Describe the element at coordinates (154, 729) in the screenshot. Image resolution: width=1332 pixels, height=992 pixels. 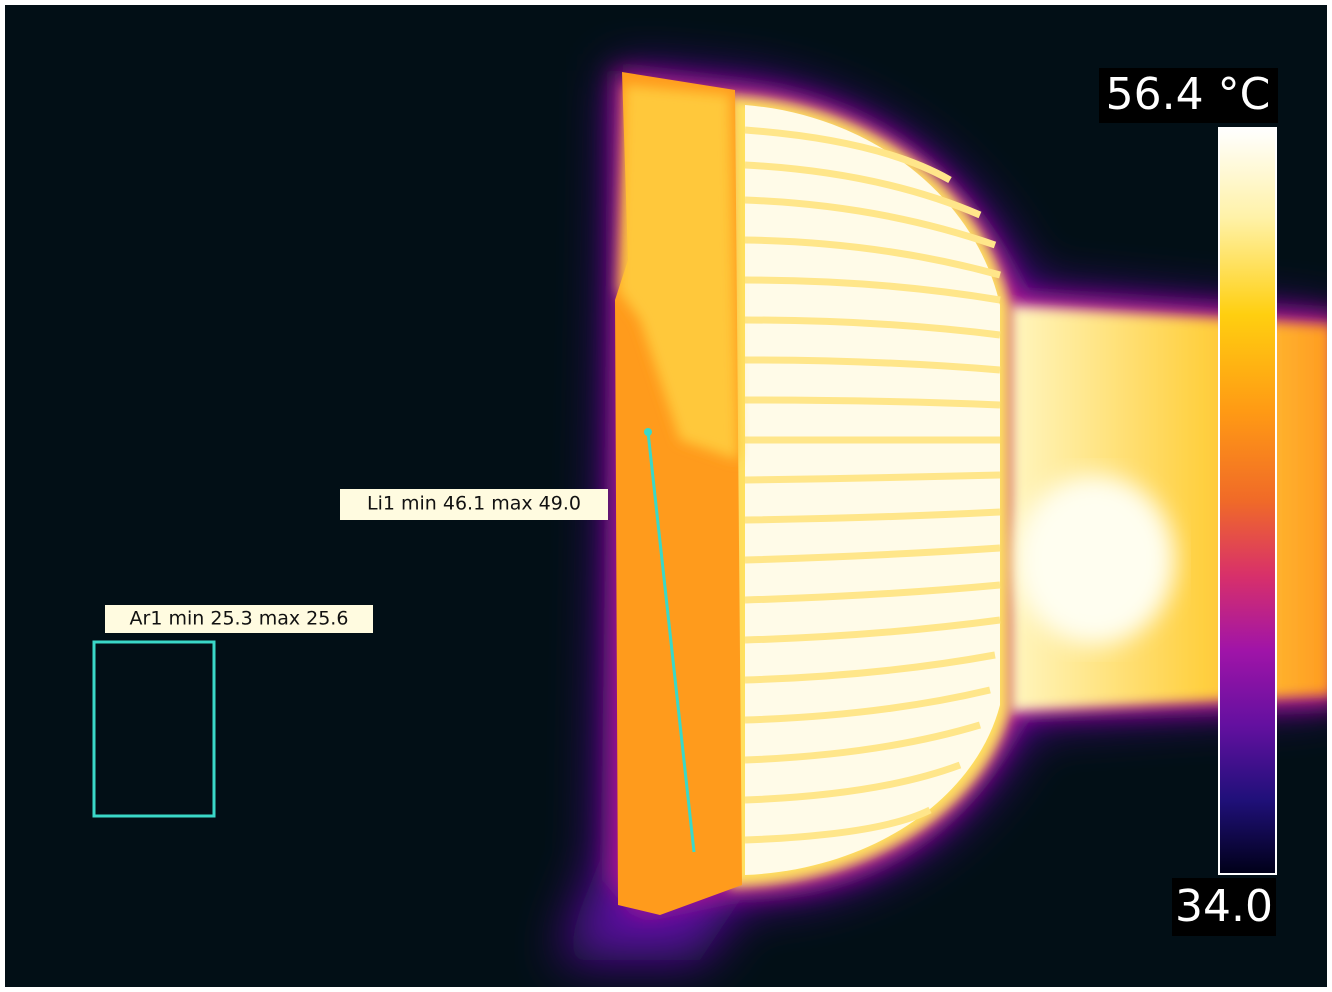
I see `area-measure` at that location.